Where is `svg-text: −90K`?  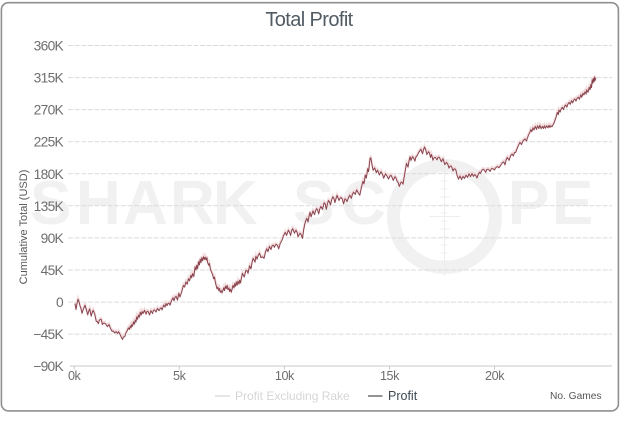
svg-text: −90K is located at coordinates (48, 366).